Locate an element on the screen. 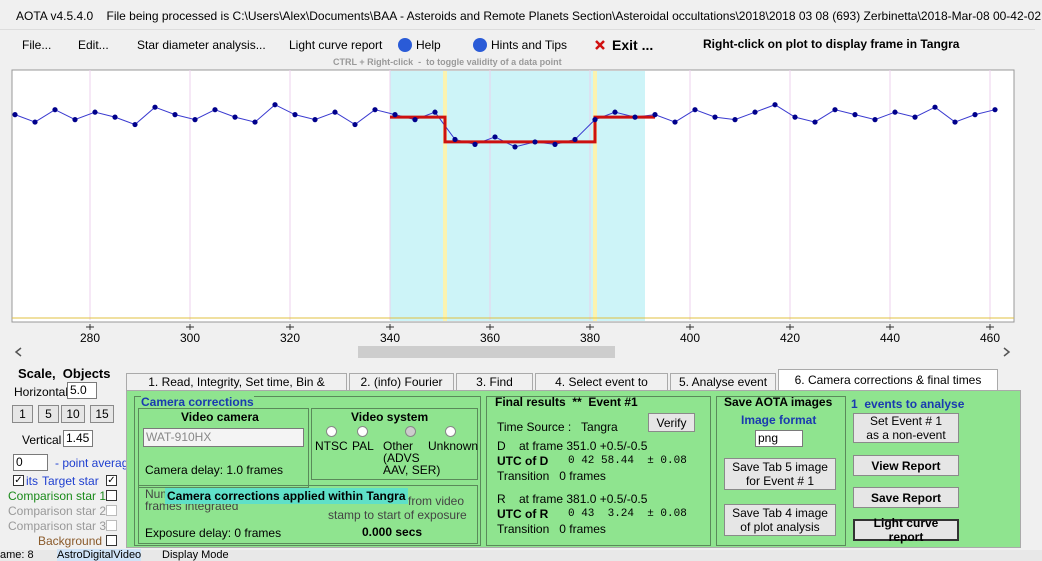 The width and height of the screenshot is (1042, 561). button-text: Set Event # 1 is located at coordinates (906, 421).